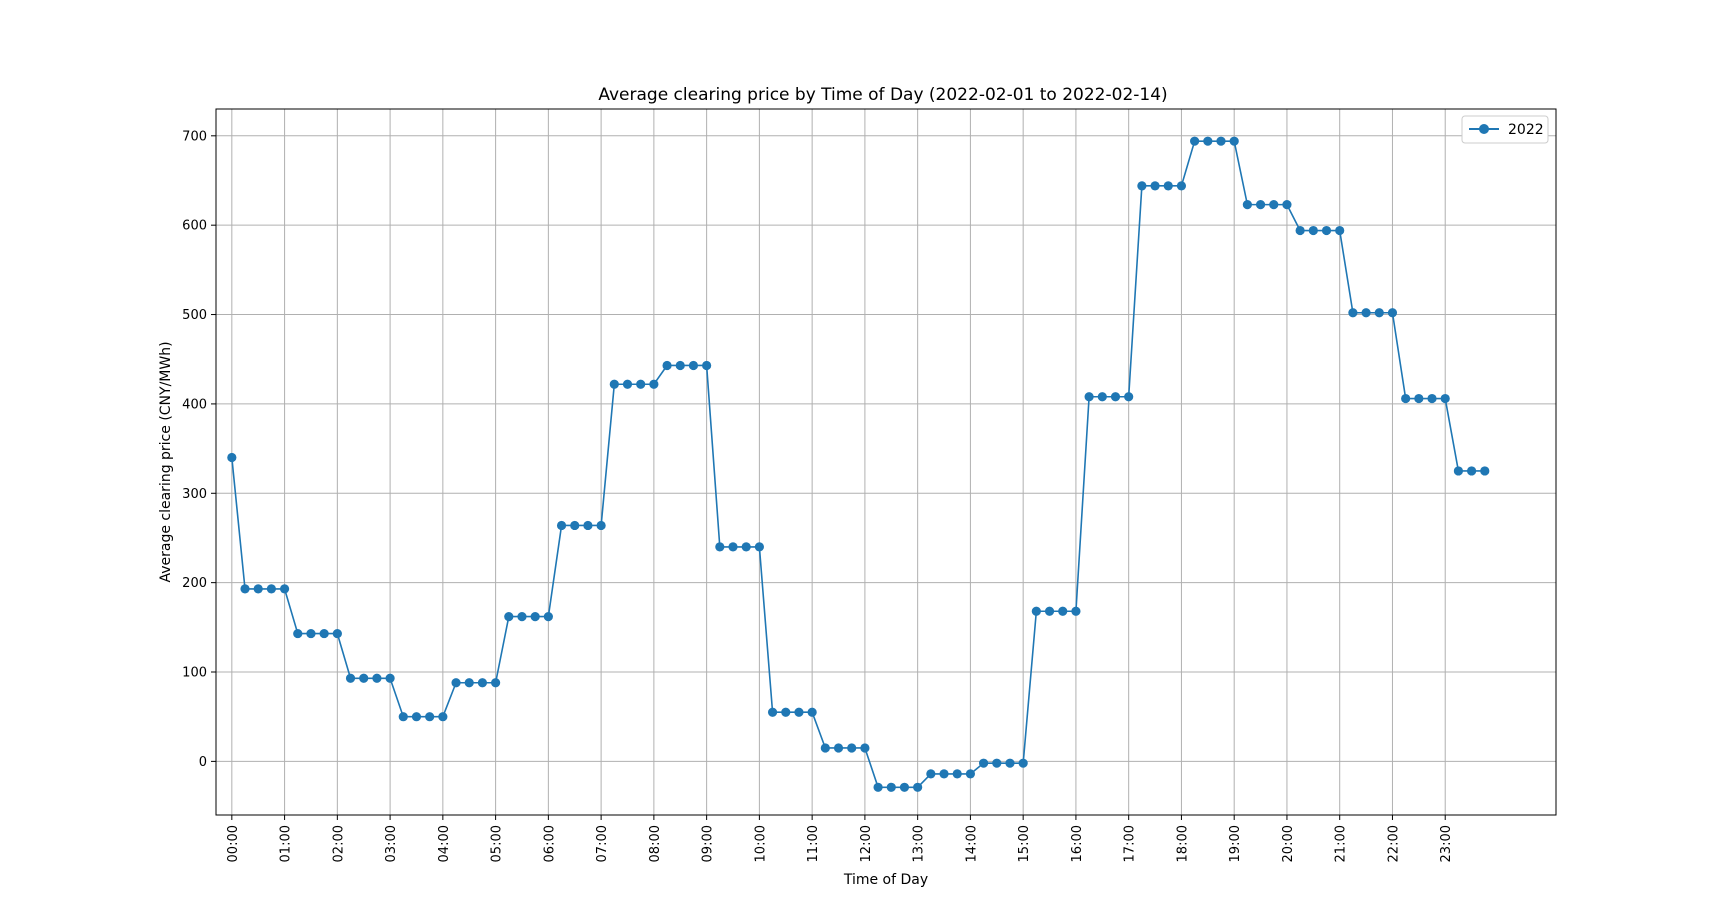  What do you see at coordinates (1077, 843) in the screenshot?
I see `x-tick-label: 16:00` at bounding box center [1077, 843].